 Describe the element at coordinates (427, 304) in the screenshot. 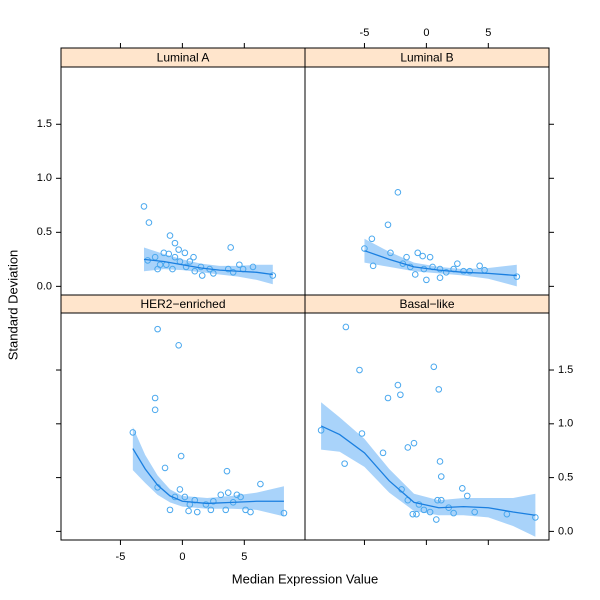

I see `strip` at that location.